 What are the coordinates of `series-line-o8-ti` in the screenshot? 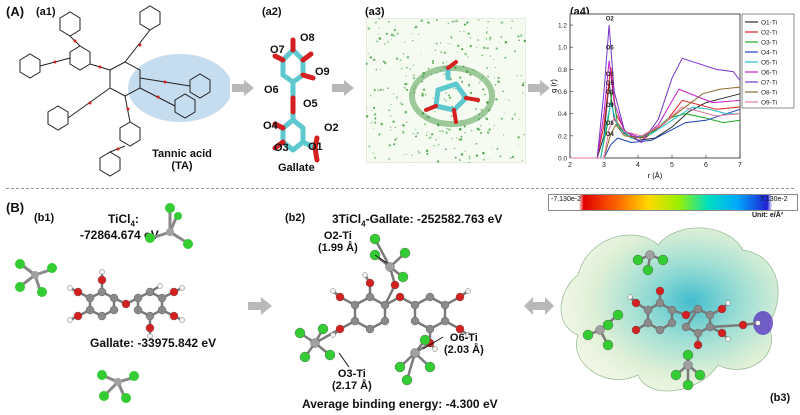 It's located at (655, 122).